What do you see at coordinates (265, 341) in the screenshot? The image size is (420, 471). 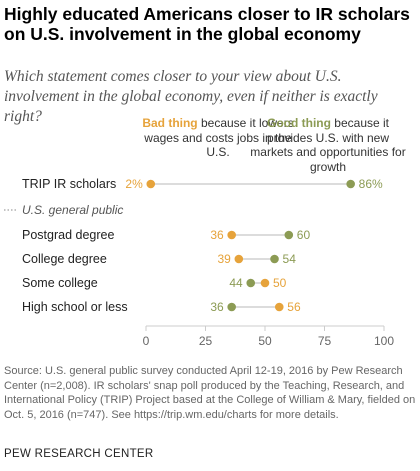 I see `x-tick-label: 50` at bounding box center [265, 341].